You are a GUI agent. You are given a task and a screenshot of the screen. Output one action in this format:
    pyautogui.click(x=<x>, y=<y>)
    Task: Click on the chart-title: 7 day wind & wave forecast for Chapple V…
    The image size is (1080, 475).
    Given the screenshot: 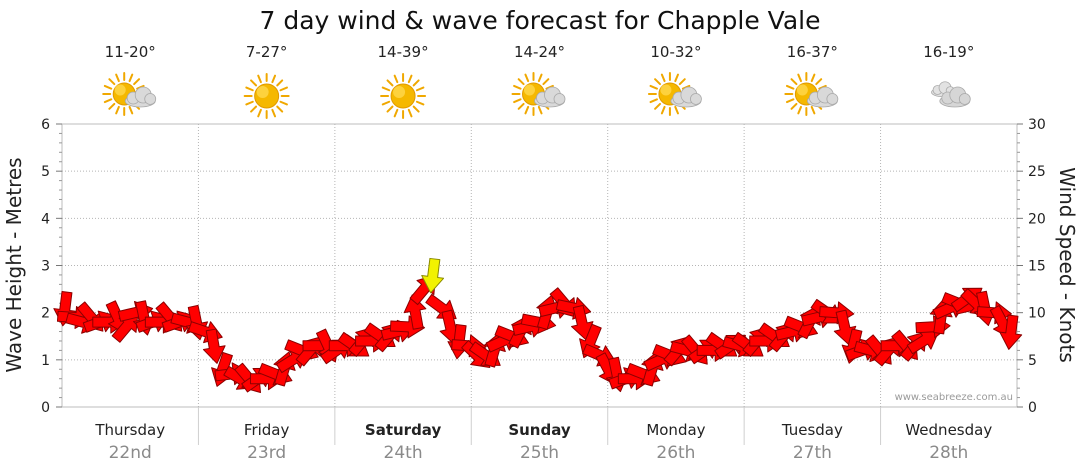 What is the action you would take?
    pyautogui.click(x=540, y=20)
    